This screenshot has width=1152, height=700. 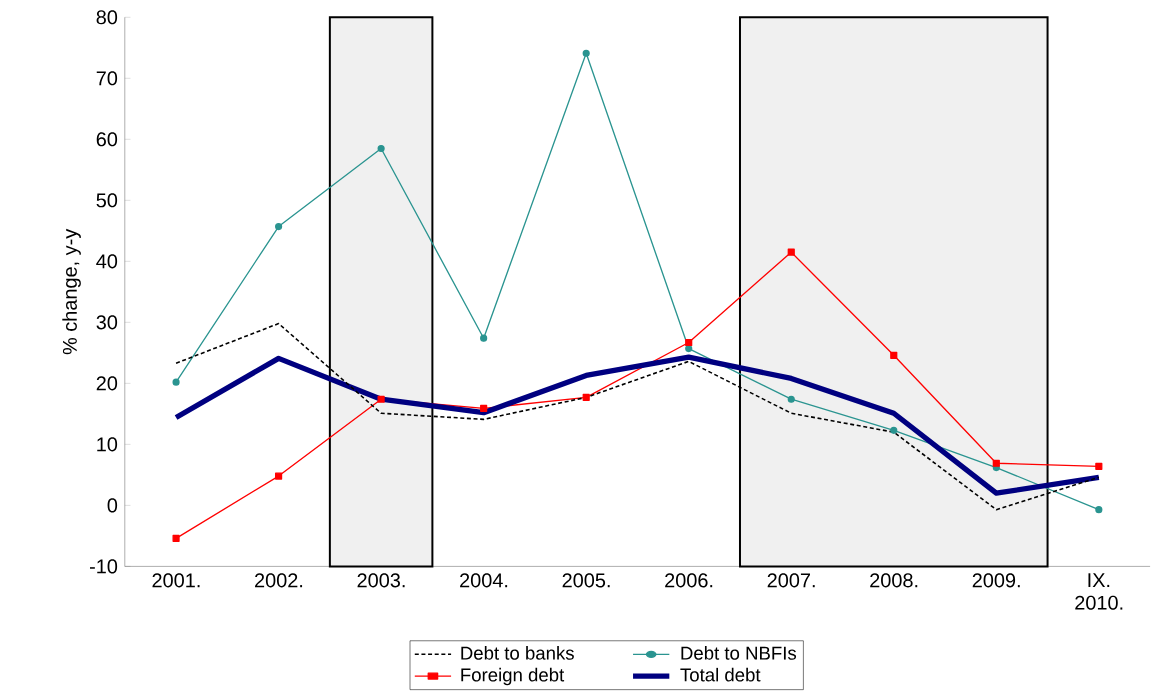 I want to click on x-tick-label: 2009., so click(x=996, y=580).